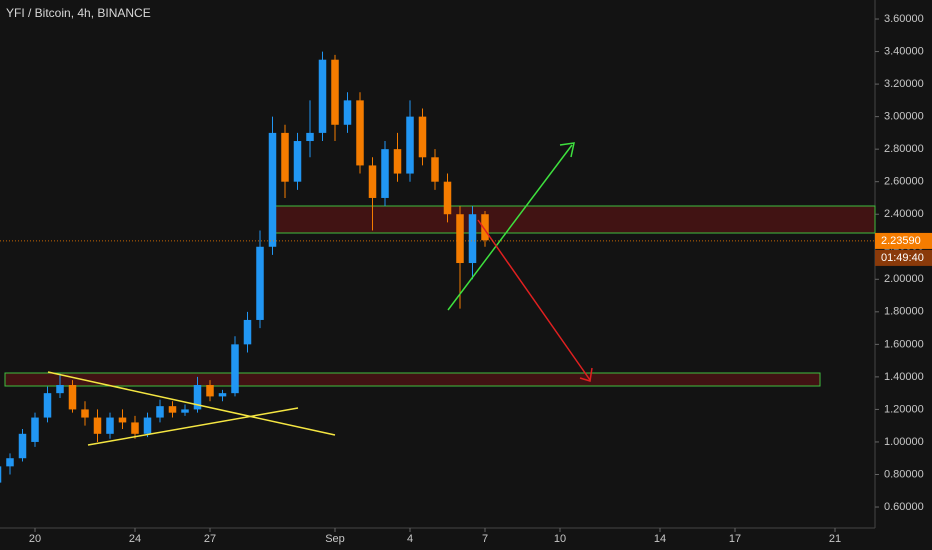 This screenshot has width=932, height=550. I want to click on bull-arrow, so click(510, 227).